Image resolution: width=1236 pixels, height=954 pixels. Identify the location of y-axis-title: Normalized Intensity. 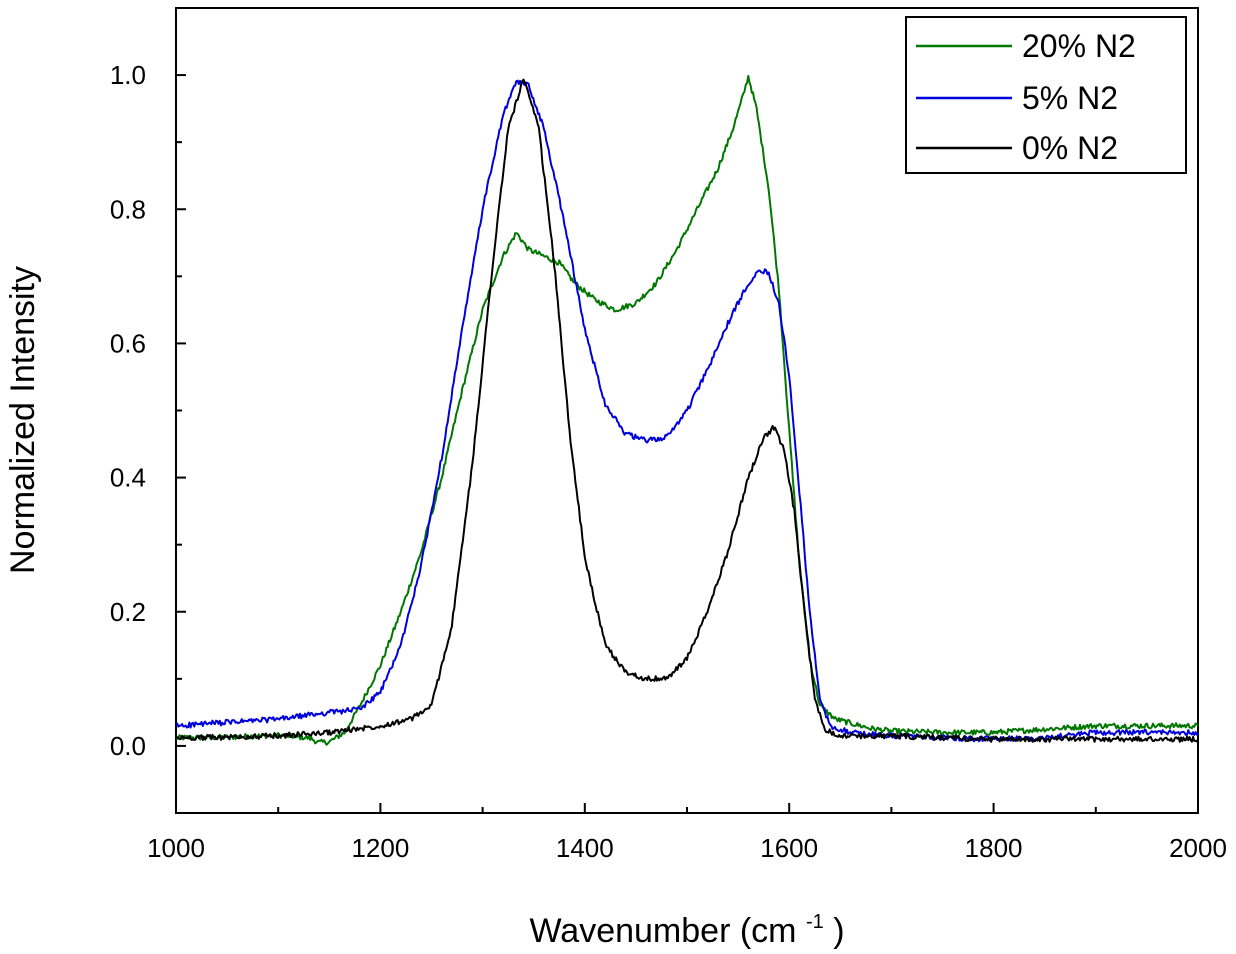
(23, 420).